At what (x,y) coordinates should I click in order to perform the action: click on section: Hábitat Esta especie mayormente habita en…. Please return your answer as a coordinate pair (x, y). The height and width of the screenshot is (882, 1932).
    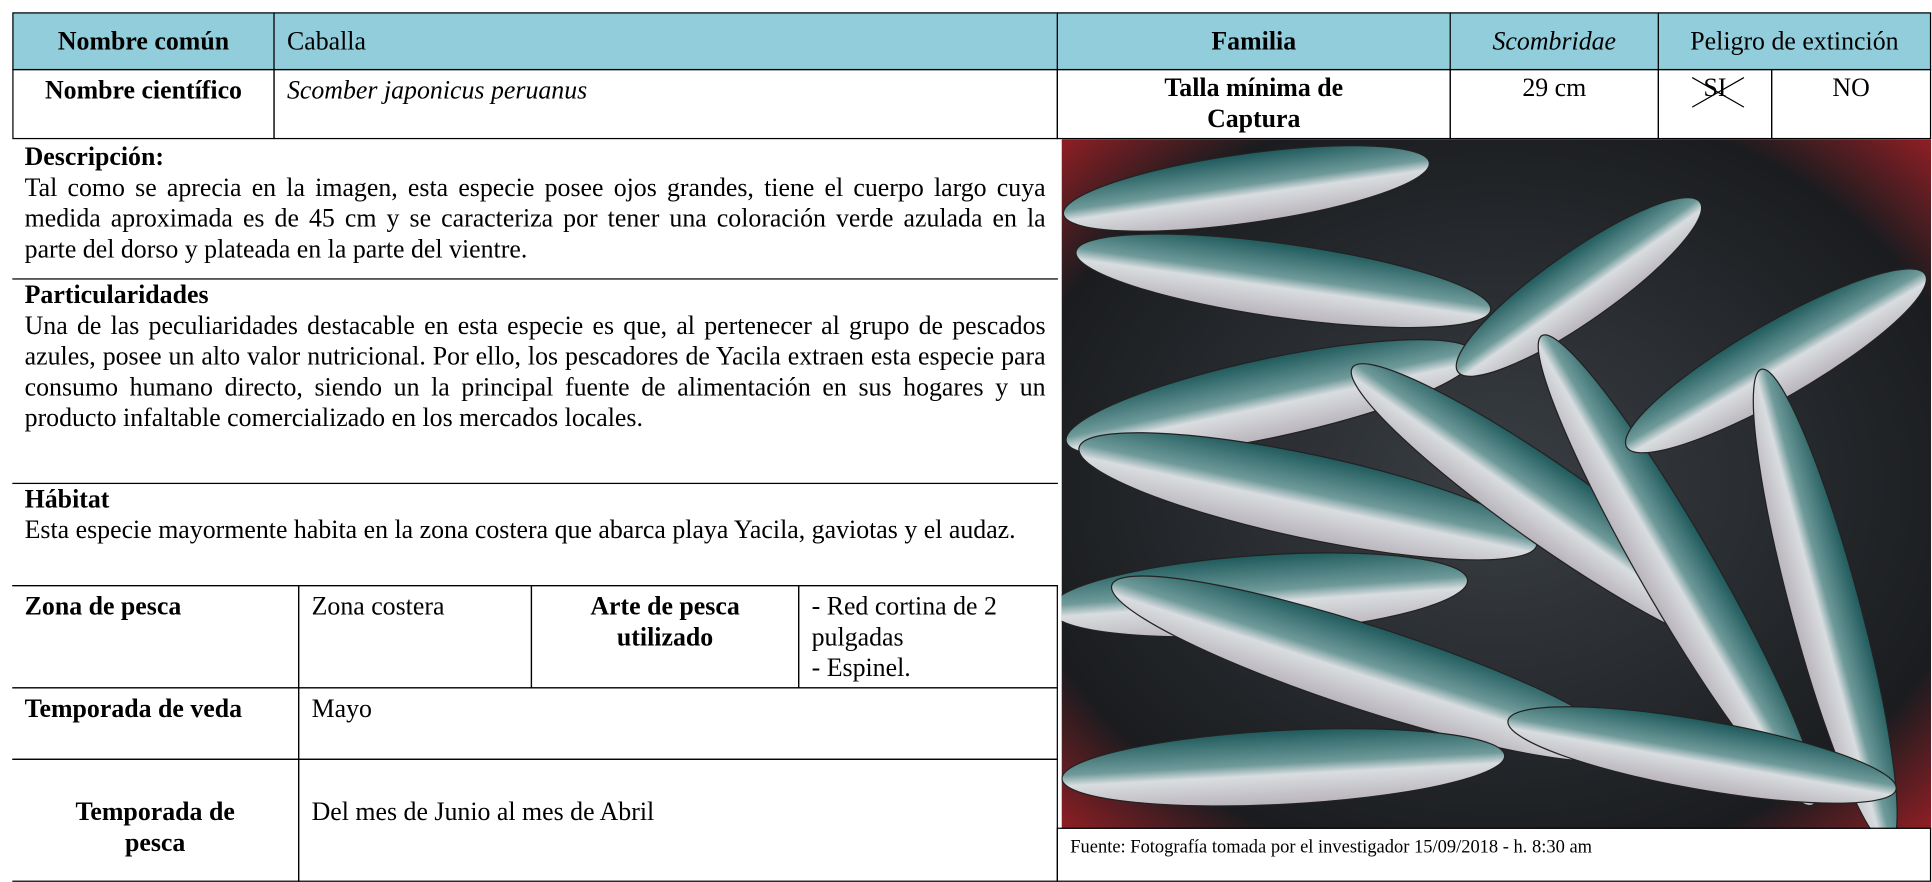
    Looking at the image, I should click on (535, 535).